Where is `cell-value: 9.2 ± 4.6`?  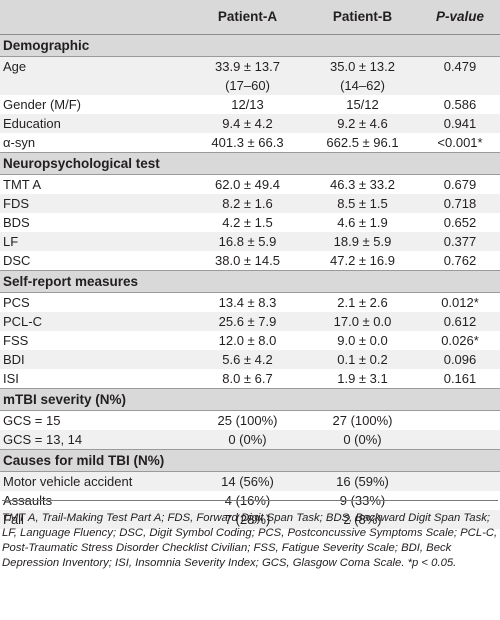
cell-value: 9.2 ± 4.6 is located at coordinates (362, 123).